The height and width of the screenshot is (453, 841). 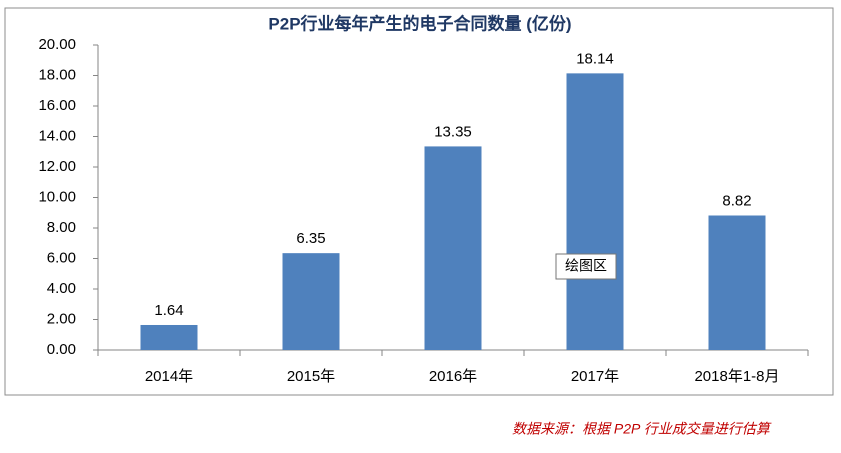 I want to click on y-tick-label: 12.00, so click(x=57, y=166).